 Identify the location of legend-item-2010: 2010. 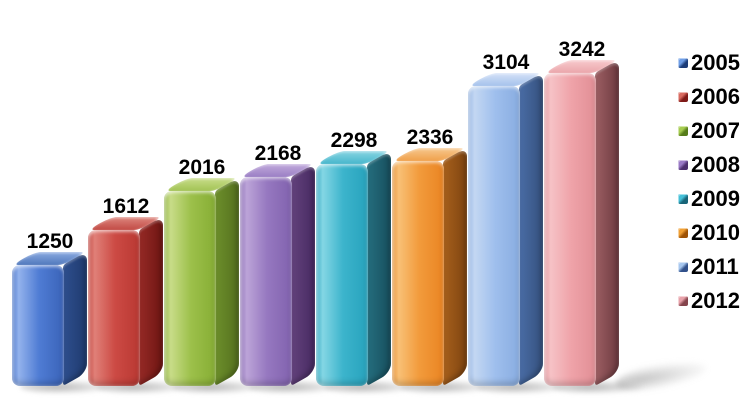
(709, 233).